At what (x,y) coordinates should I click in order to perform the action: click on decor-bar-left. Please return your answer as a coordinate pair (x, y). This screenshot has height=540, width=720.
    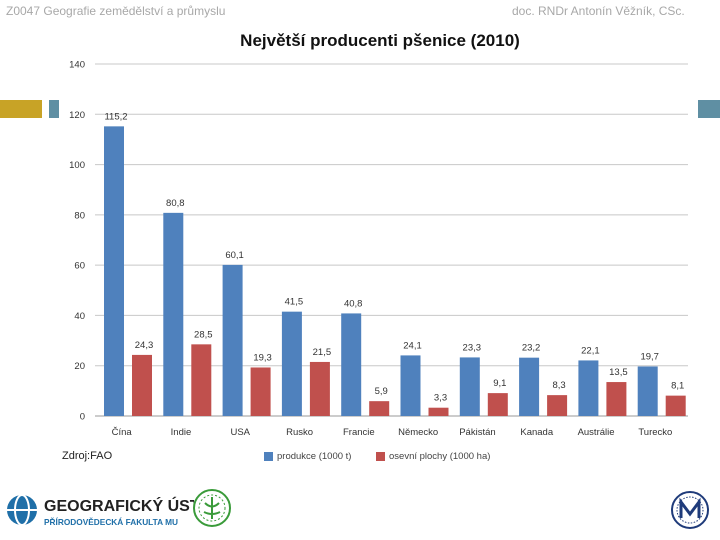
    Looking at the image, I should click on (21, 109).